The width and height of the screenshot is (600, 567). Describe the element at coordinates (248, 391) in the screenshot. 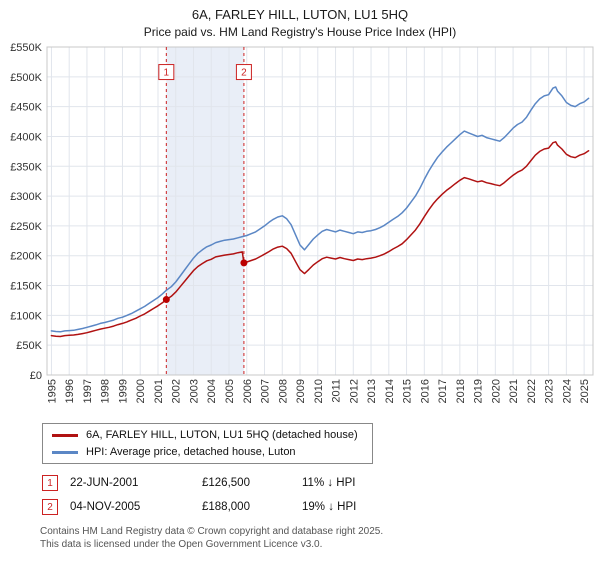

I see `svg-text: 2006` at that location.